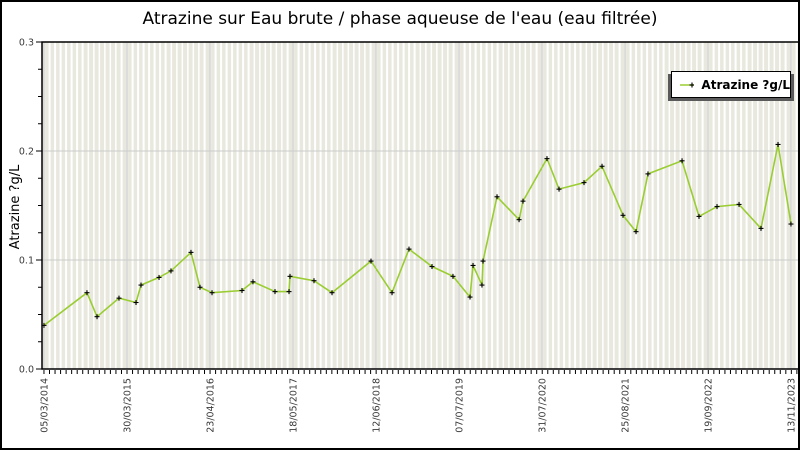 The image size is (800, 450). I want to click on x-tick-label: 07/07/2019, so click(460, 405).